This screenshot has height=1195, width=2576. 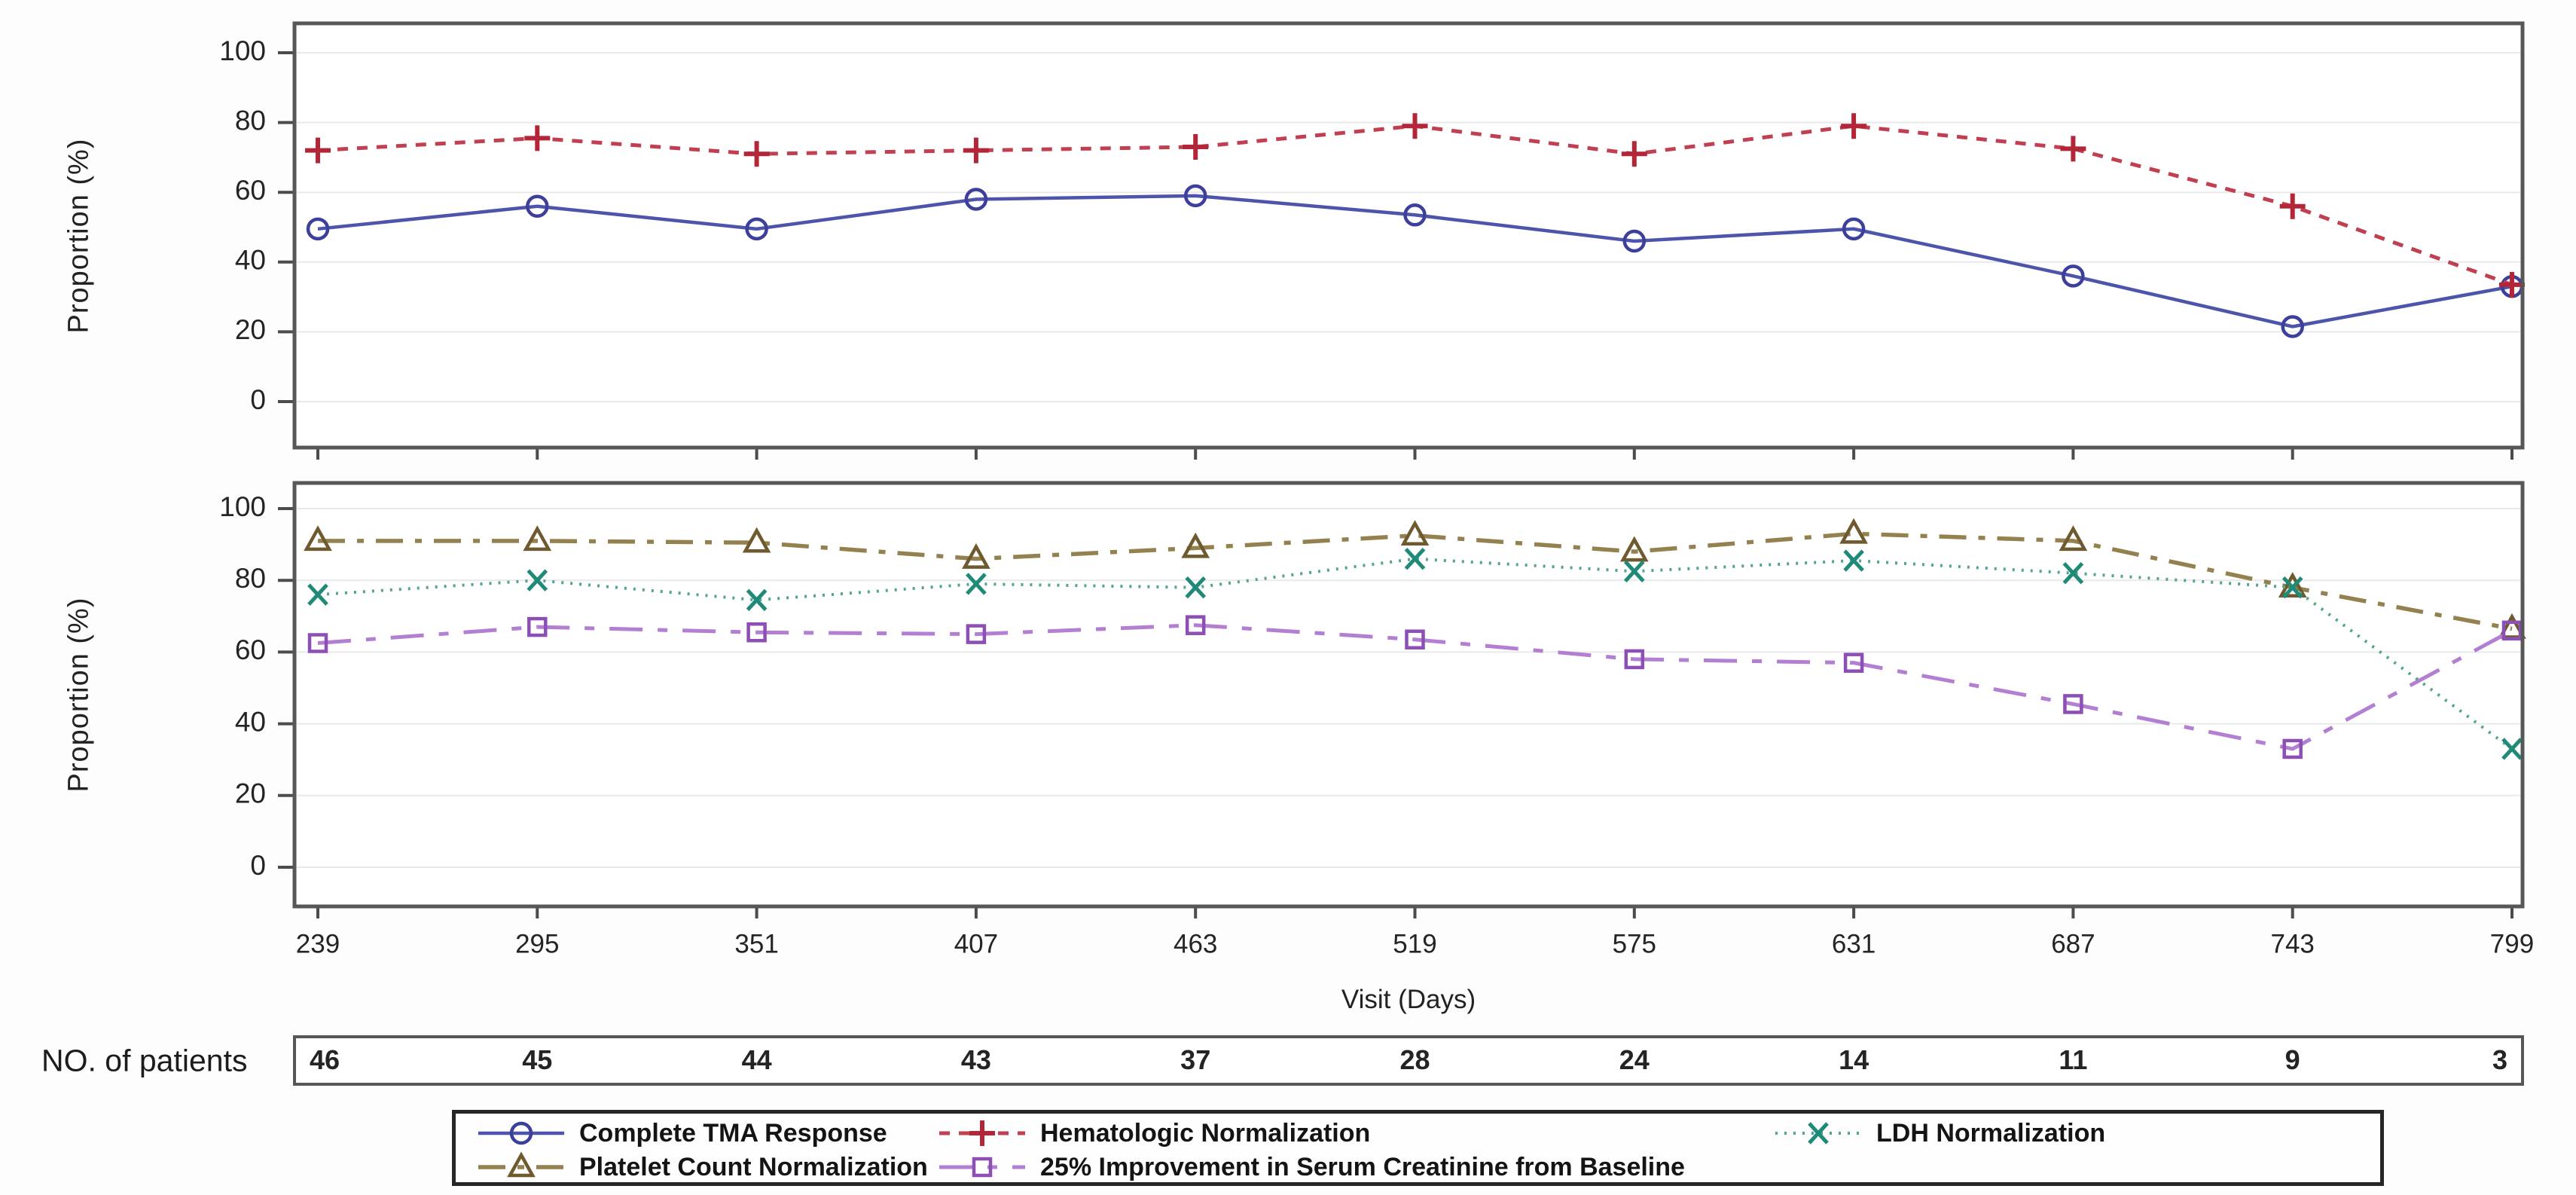 What do you see at coordinates (1409, 1000) in the screenshot?
I see `x-axis-label: Visit (Days)` at bounding box center [1409, 1000].